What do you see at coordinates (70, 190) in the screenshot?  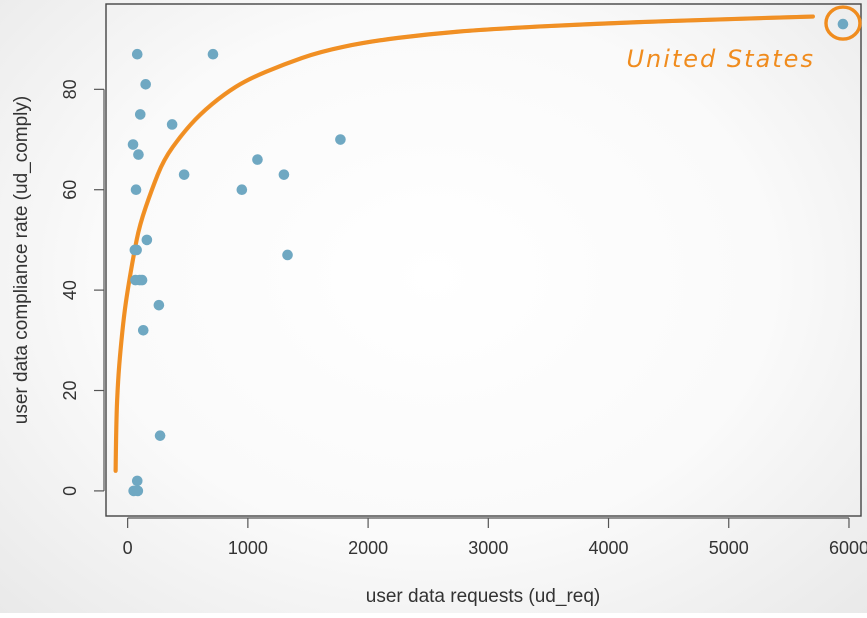 I see `y-tick-label: 60` at bounding box center [70, 190].